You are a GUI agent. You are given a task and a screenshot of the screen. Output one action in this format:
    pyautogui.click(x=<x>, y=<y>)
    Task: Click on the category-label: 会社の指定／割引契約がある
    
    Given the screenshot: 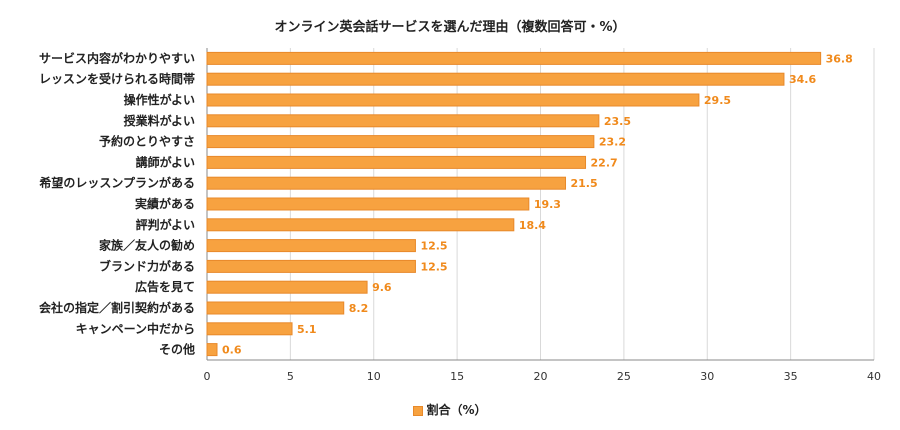 What is the action you would take?
    pyautogui.click(x=117, y=307)
    